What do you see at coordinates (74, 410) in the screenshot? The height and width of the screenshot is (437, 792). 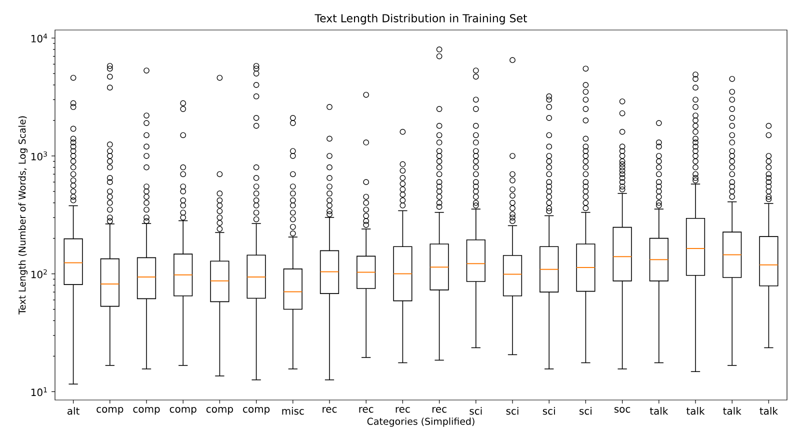 I see `x-tick-label: alt` at bounding box center [74, 410].